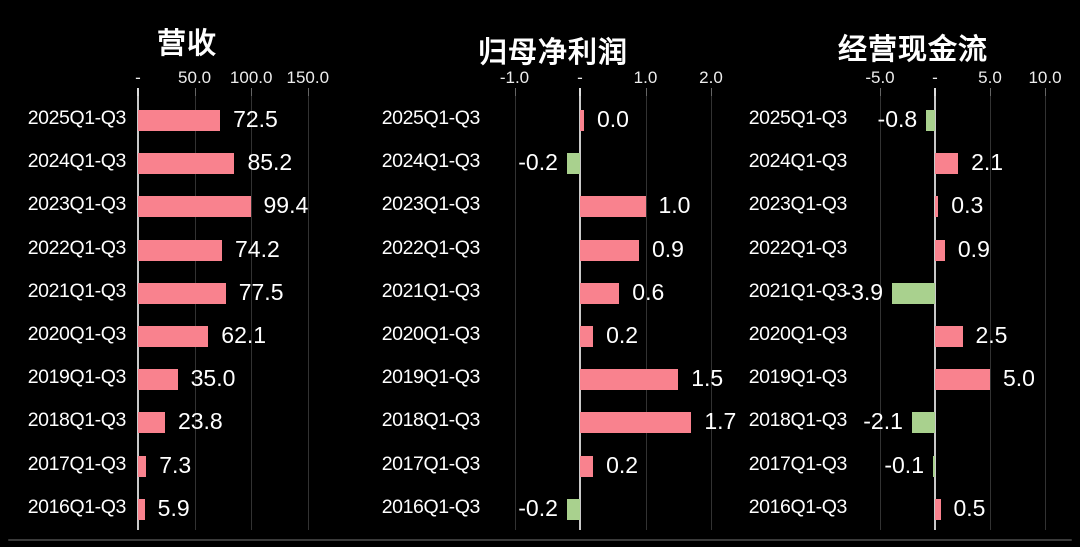 This screenshot has width=1080, height=547. I want to click on value-label: 2.1, so click(987, 162).